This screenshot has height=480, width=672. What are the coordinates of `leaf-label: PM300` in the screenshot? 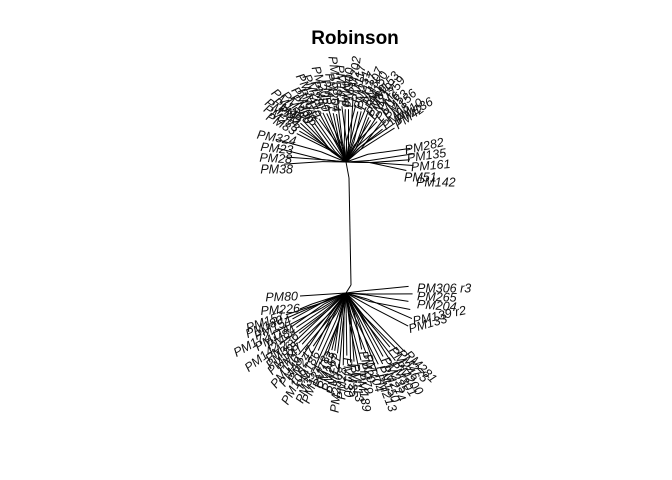 It's located at (349, 87).